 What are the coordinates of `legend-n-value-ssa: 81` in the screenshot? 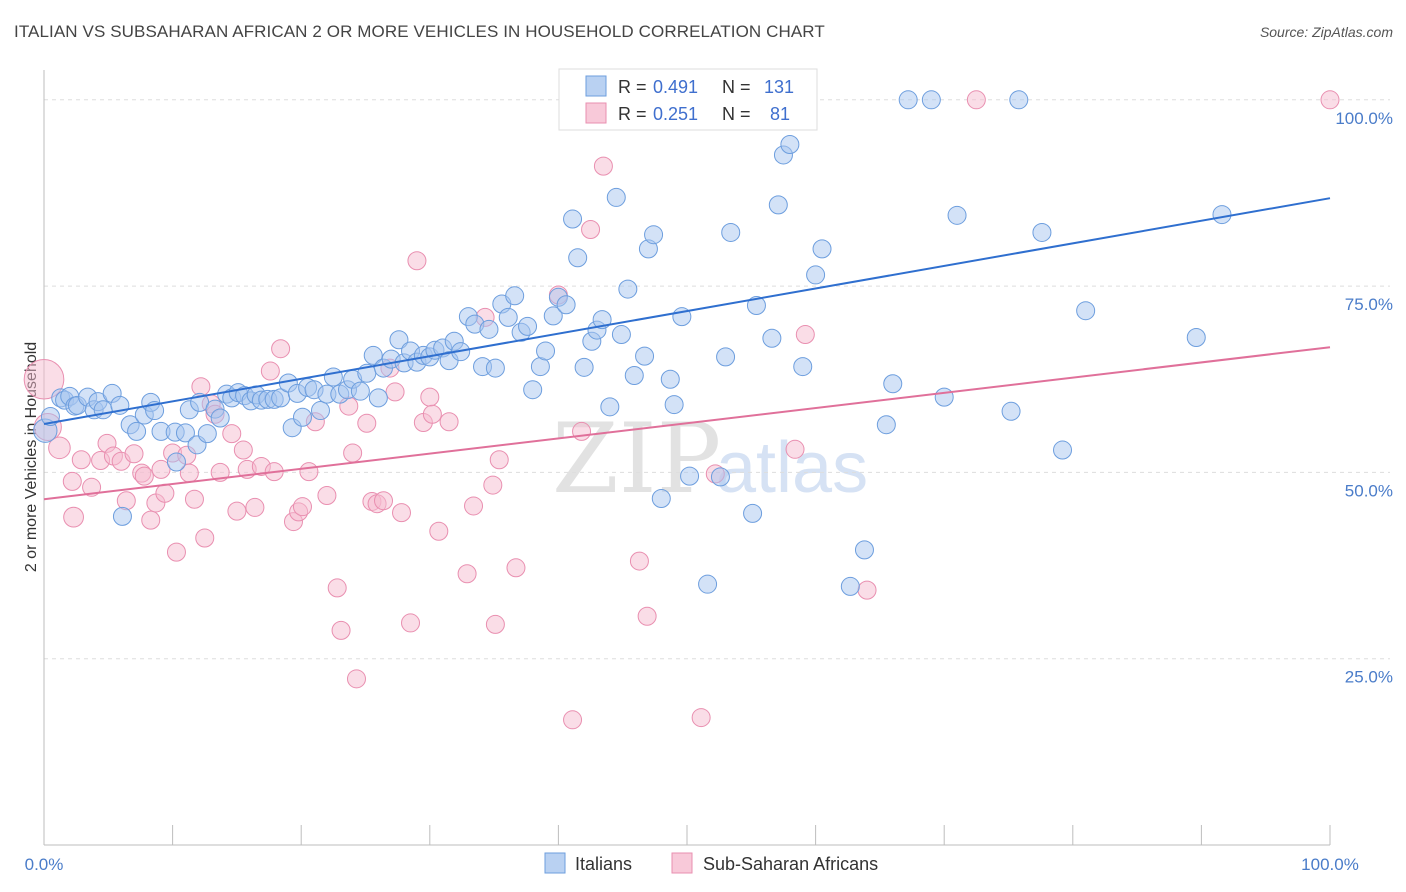 It's located at (780, 114).